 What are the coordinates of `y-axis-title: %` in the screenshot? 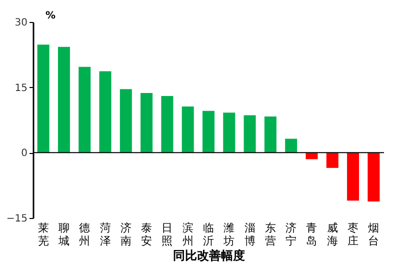 It's located at (51, 16).